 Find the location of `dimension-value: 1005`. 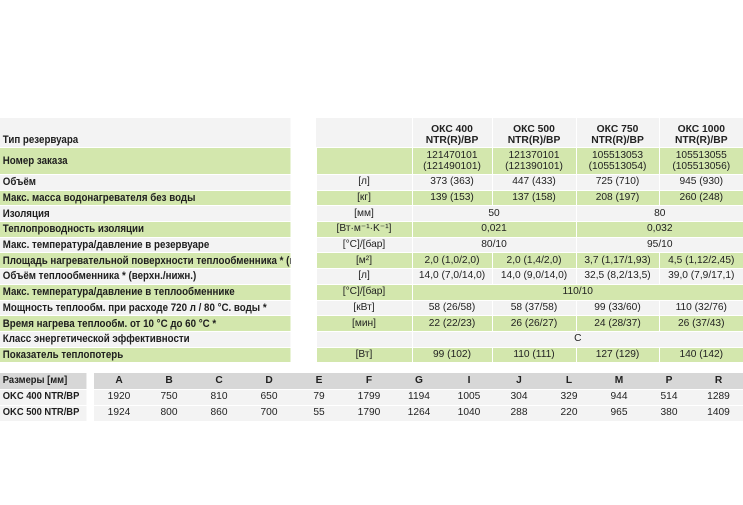

dimension-value: 1005 is located at coordinates (469, 397).